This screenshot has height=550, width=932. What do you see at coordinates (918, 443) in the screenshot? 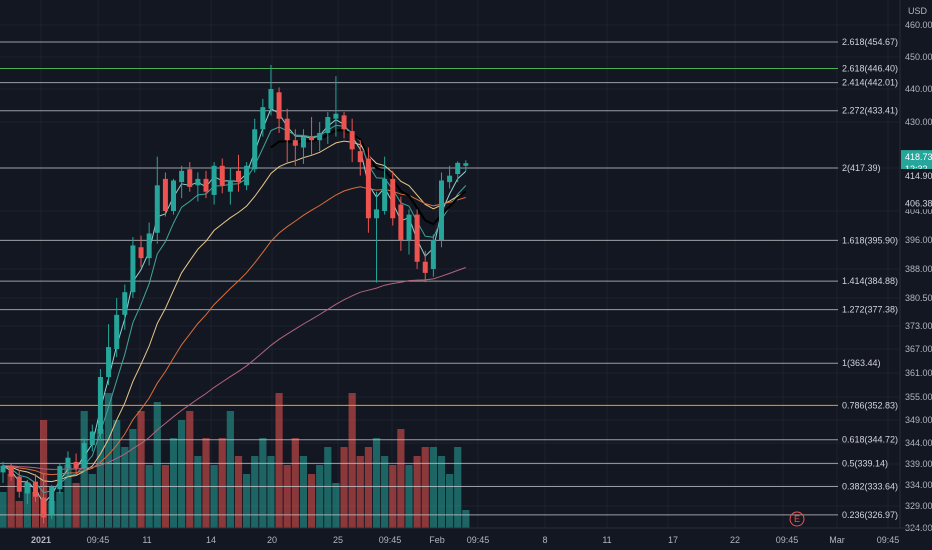
I see `y-tick-label: 344.00` at bounding box center [918, 443].